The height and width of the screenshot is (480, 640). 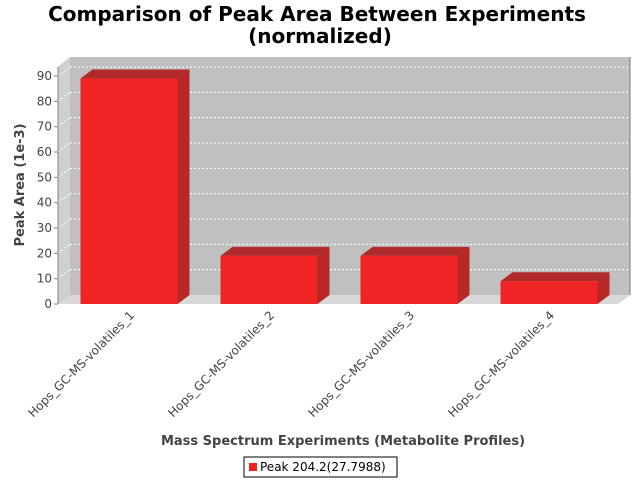 What do you see at coordinates (64, 180) in the screenshot?
I see `plot-side-wall` at bounding box center [64, 180].